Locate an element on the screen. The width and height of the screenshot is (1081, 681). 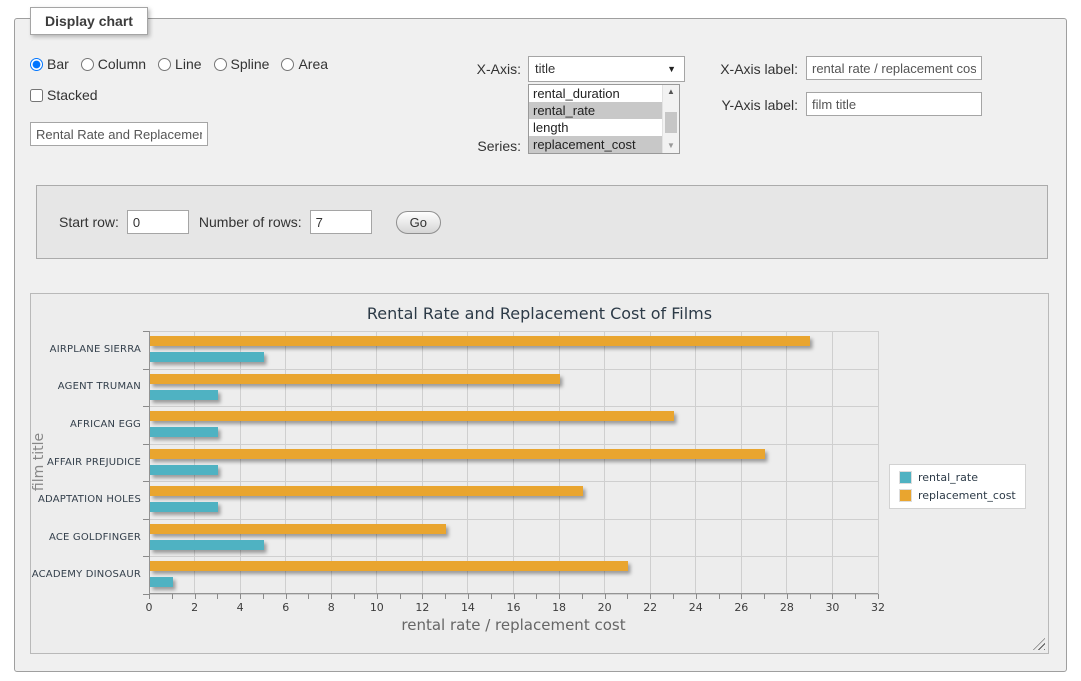
radio-label: Area is located at coordinates (313, 64).